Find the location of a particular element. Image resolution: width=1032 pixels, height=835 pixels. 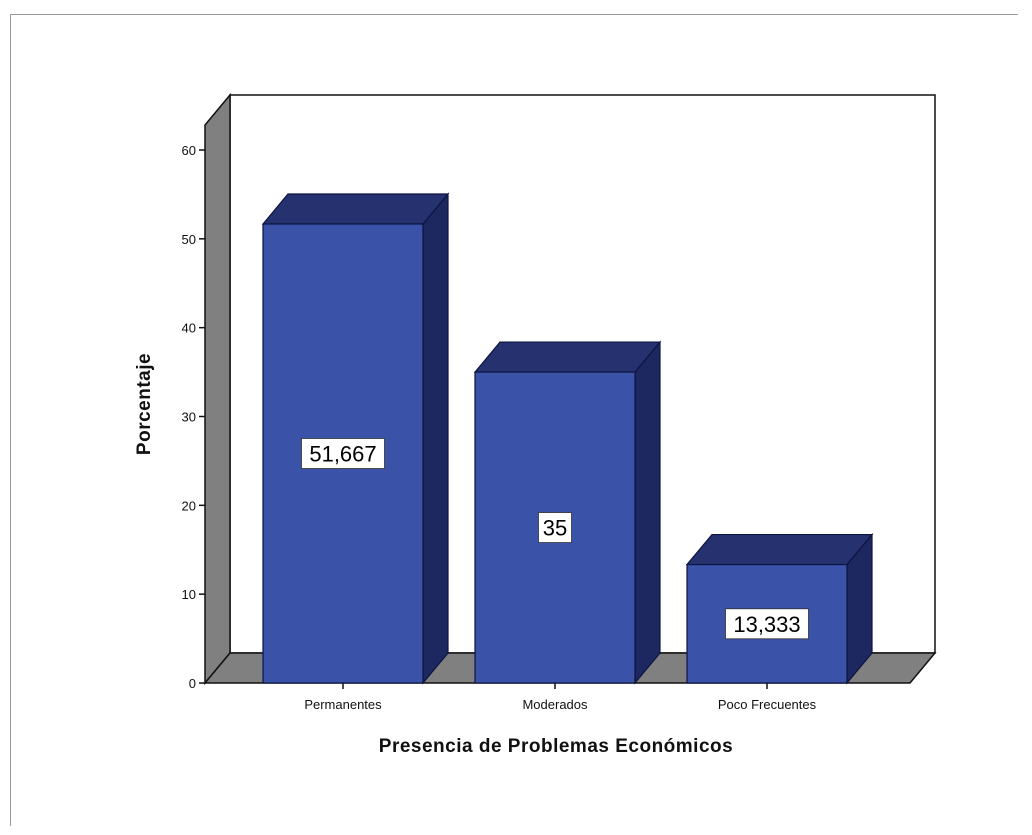

x-tick-label: Permanentes is located at coordinates (343, 704).